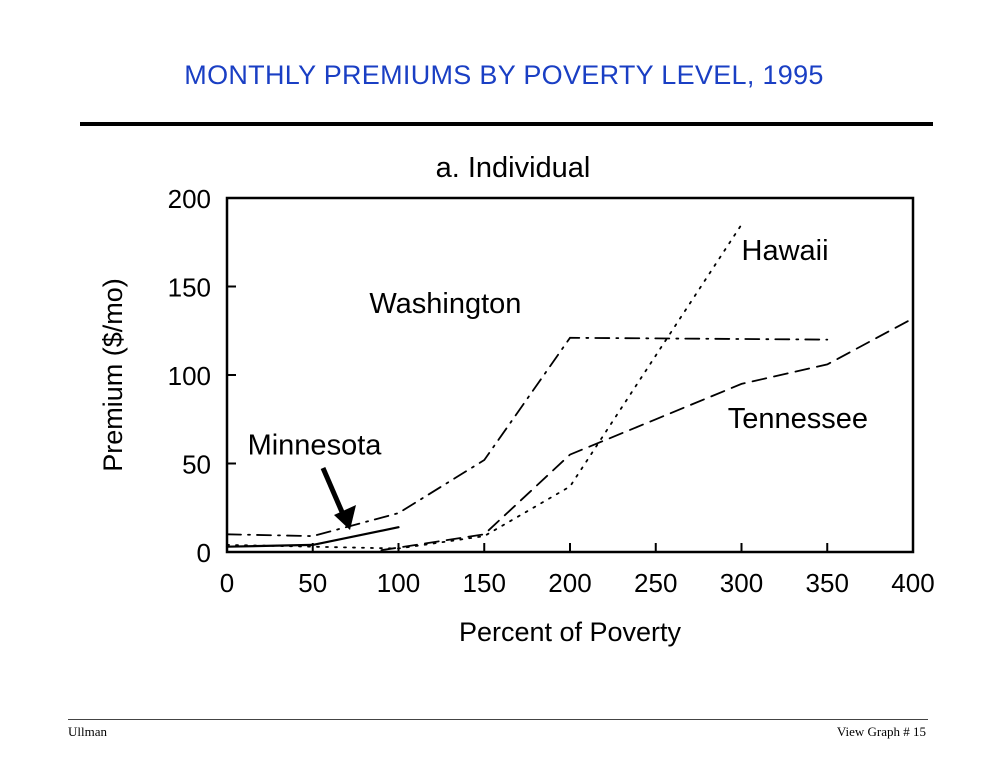 Image resolution: width=1008 pixels, height=768 pixels. What do you see at coordinates (398, 583) in the screenshot?
I see `x-tick-label: 100` at bounding box center [398, 583].